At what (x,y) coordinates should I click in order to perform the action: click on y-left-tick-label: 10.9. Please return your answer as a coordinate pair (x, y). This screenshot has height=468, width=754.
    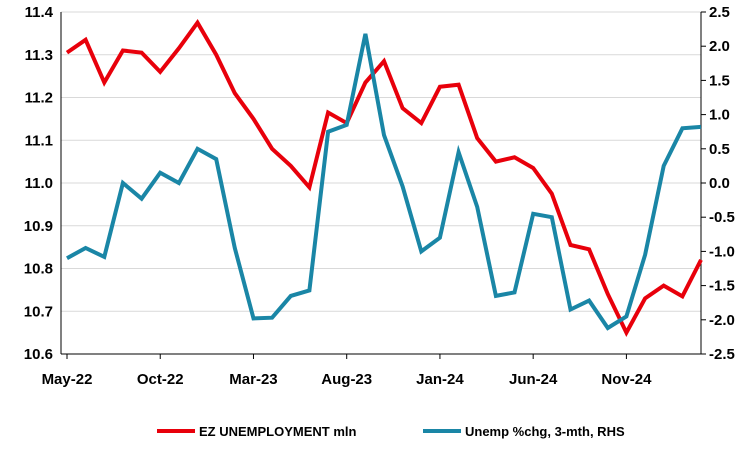
    Looking at the image, I should click on (38, 226).